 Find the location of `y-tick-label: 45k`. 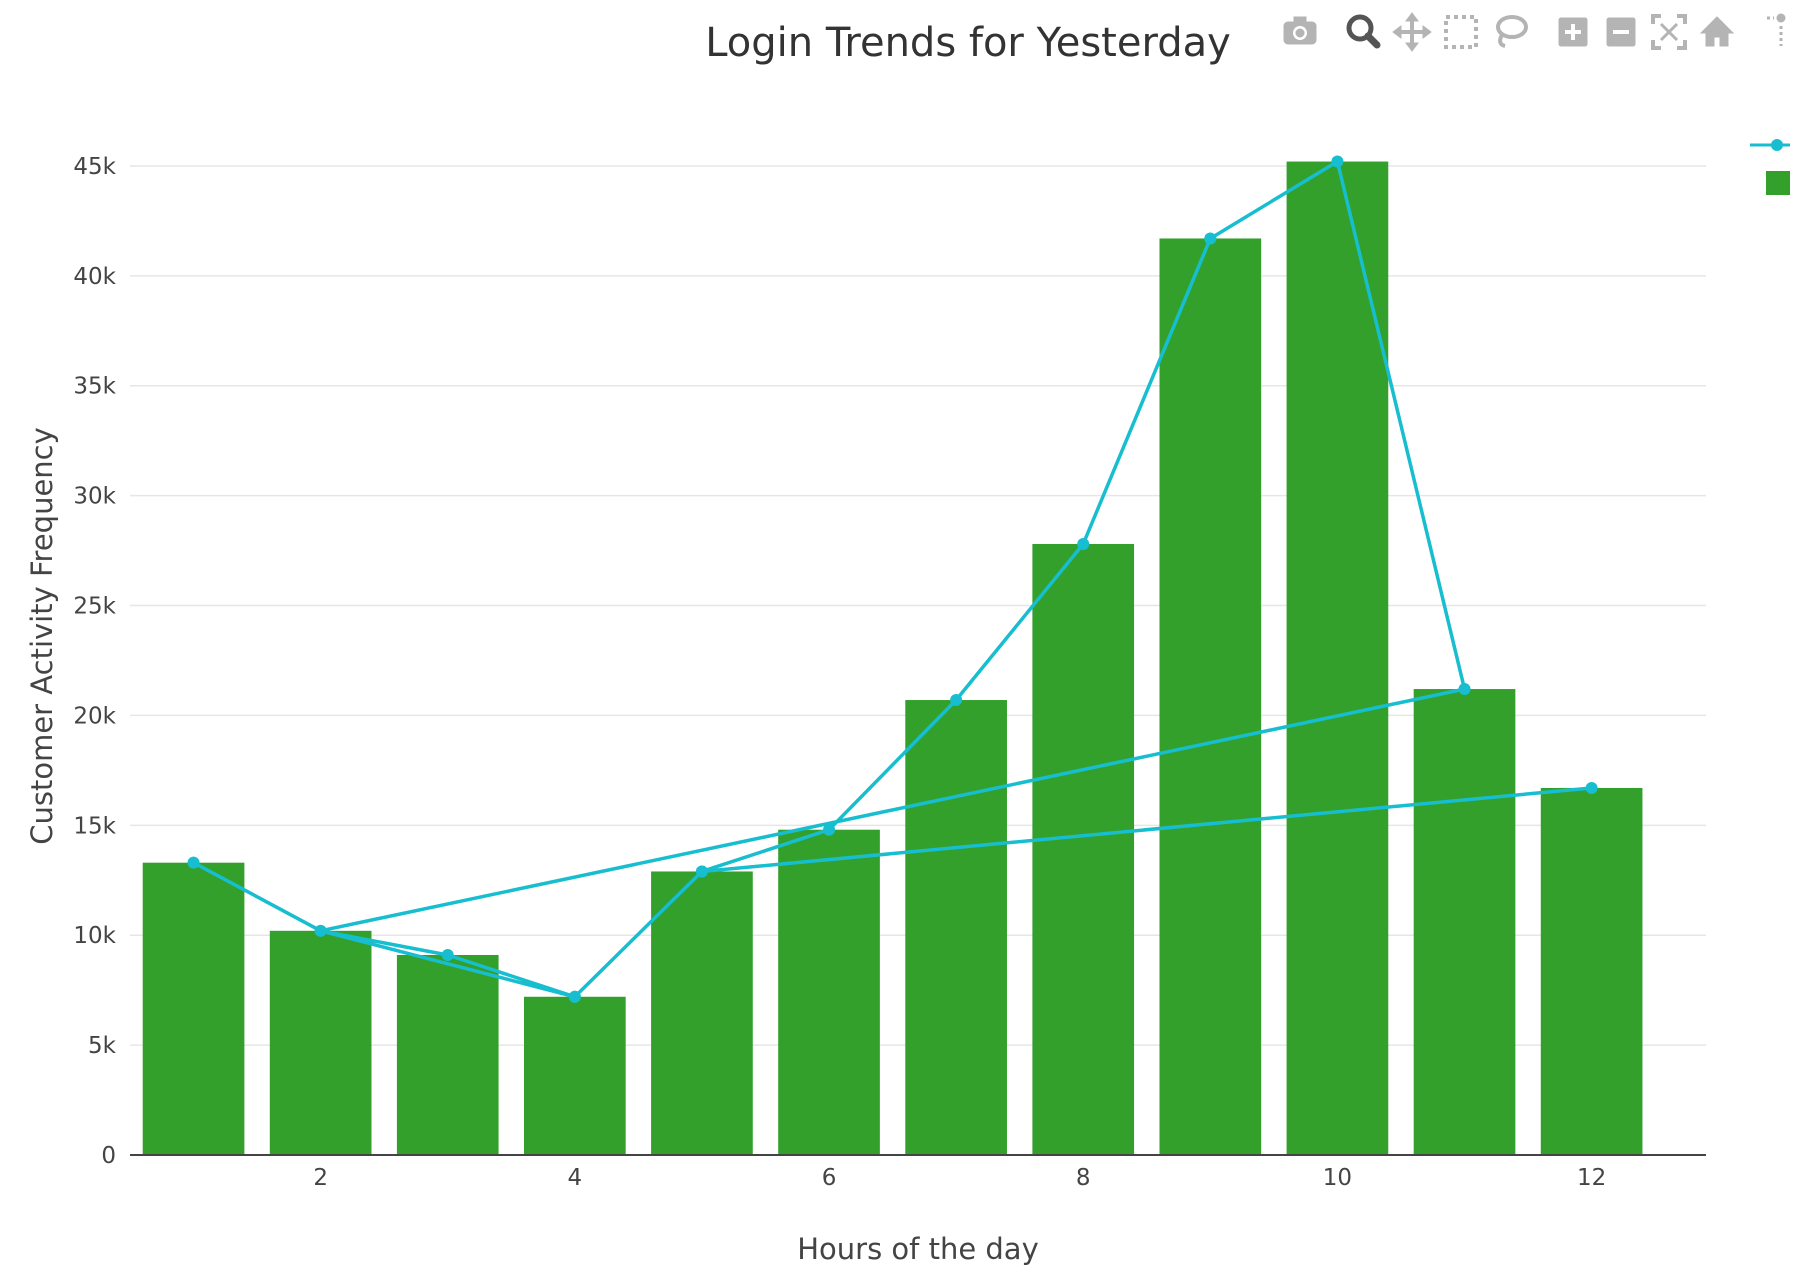

y-tick-label: 45k is located at coordinates (94, 167).